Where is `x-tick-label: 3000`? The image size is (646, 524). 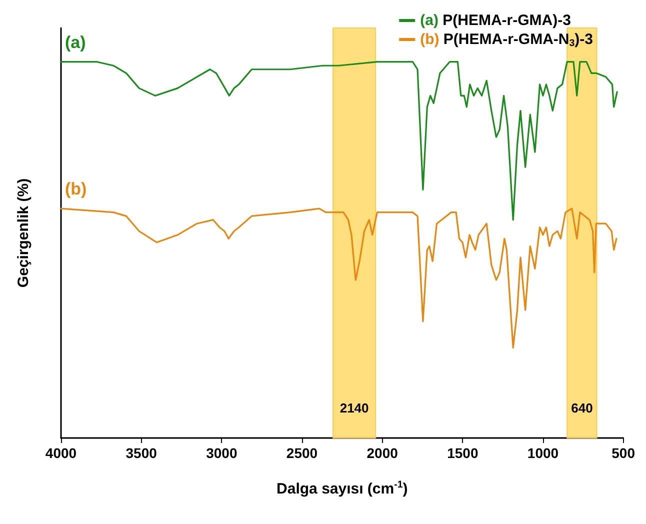
x-tick-label: 3000 is located at coordinates (222, 453).